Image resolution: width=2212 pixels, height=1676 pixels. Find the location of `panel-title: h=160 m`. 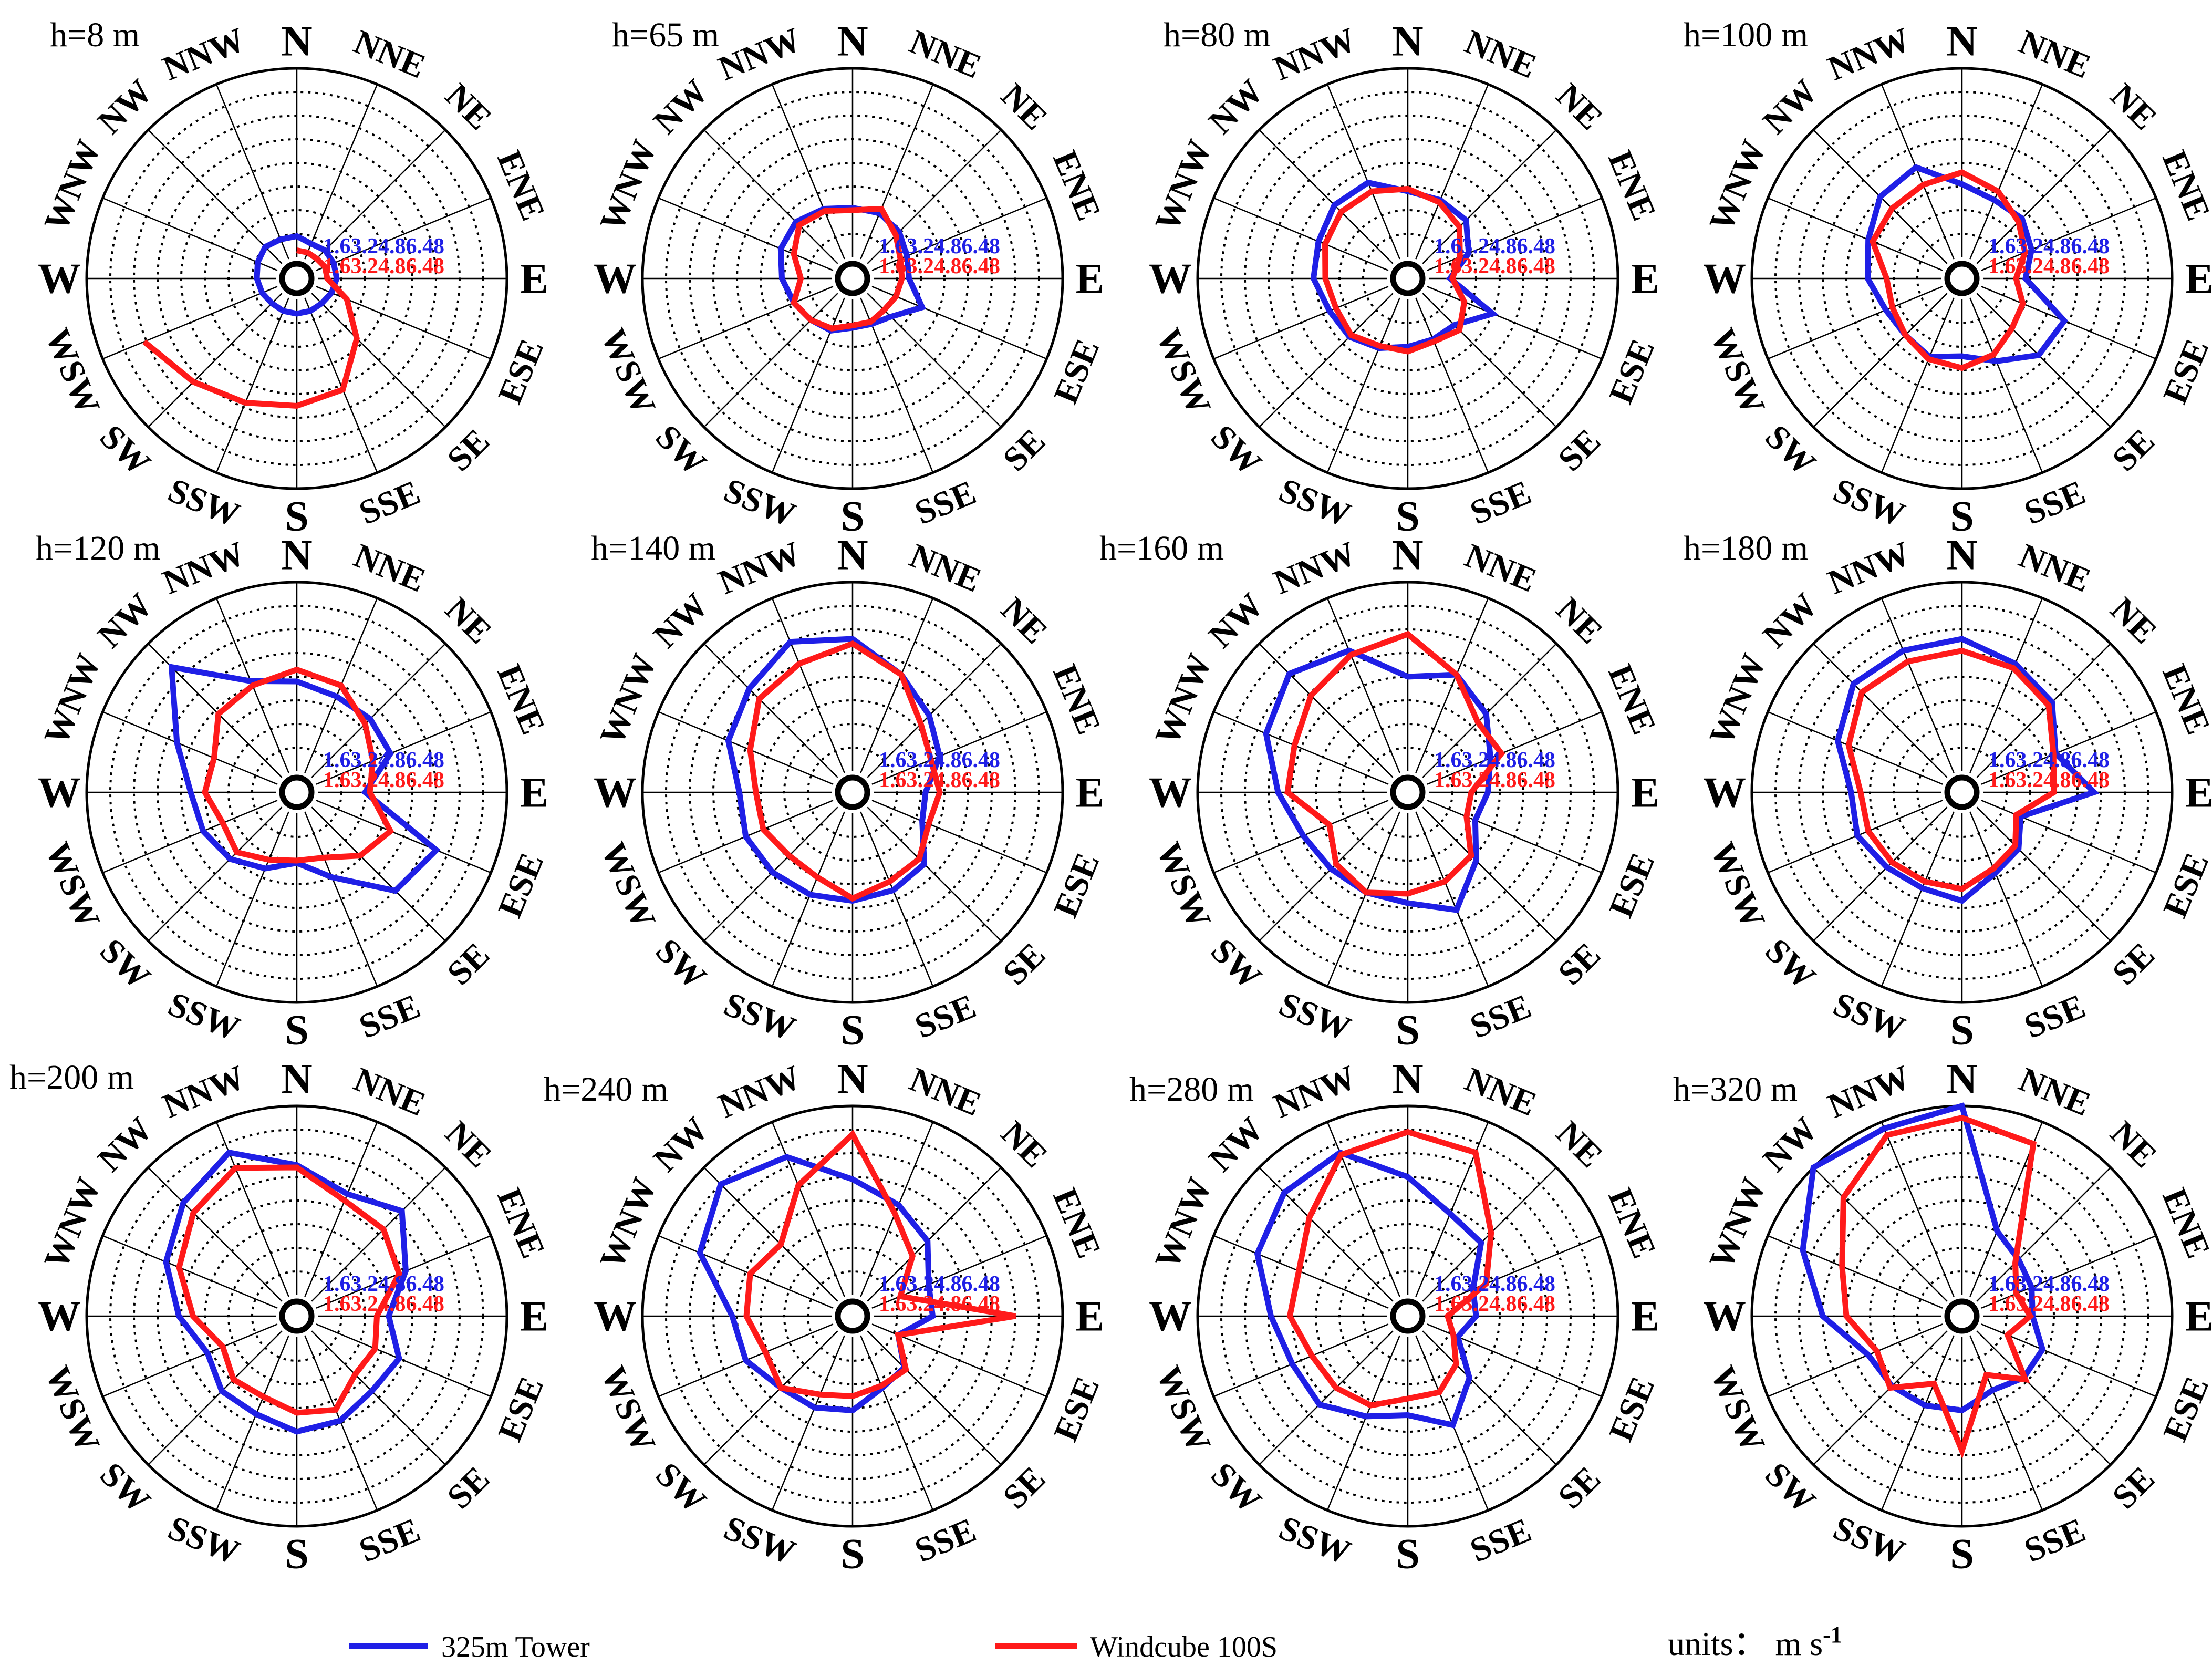

panel-title: h=160 m is located at coordinates (1161, 548).